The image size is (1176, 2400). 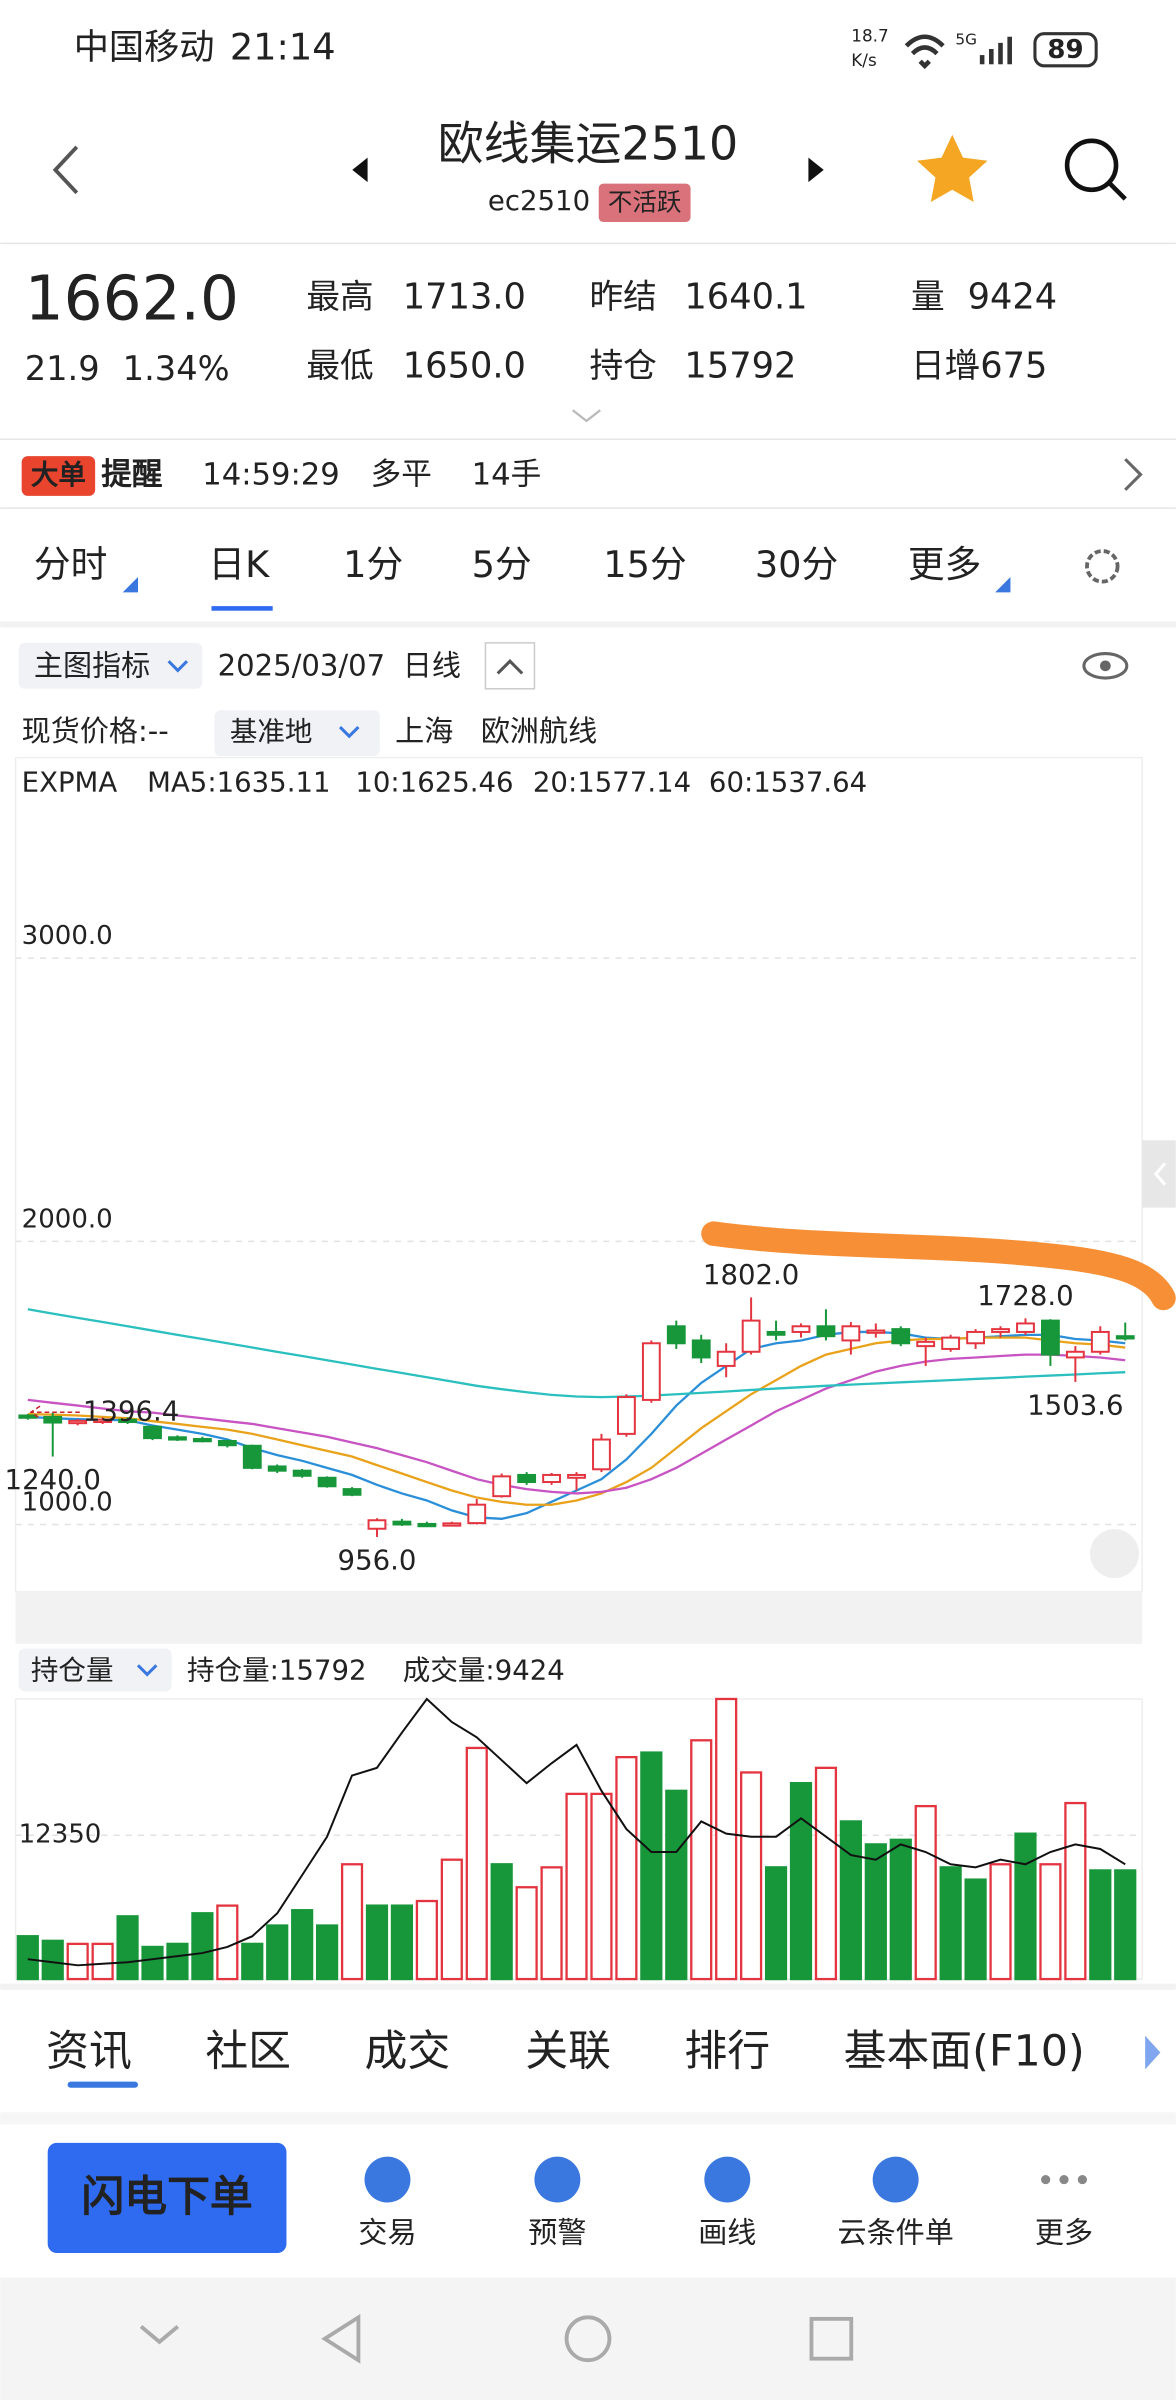 What do you see at coordinates (1133, 474) in the screenshot?
I see `alert-more` at bounding box center [1133, 474].